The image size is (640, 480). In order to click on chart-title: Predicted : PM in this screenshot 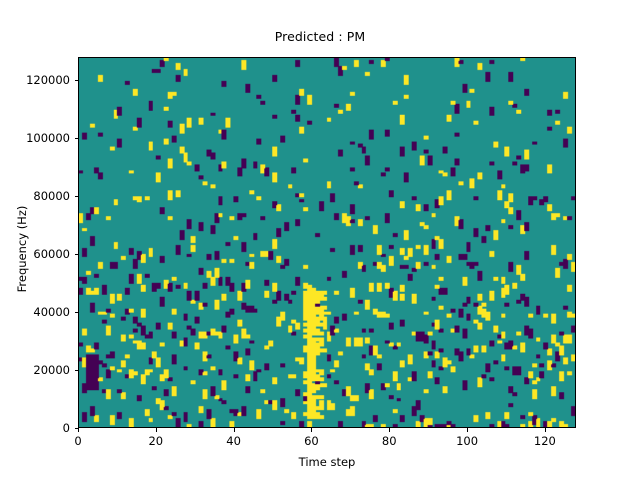, I will do `click(320, 36)`.